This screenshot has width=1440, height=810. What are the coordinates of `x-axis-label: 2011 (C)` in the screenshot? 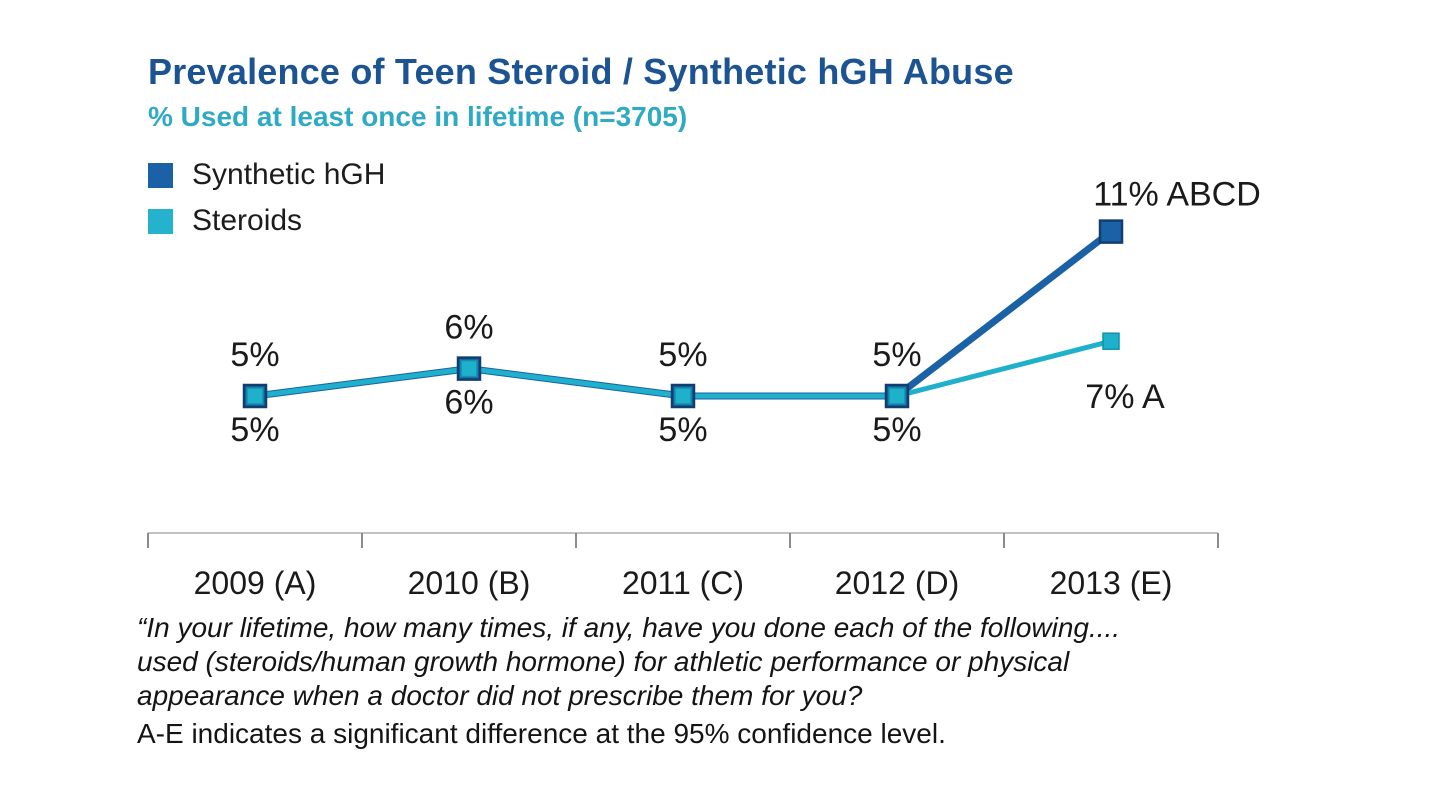 It's located at (683, 583).